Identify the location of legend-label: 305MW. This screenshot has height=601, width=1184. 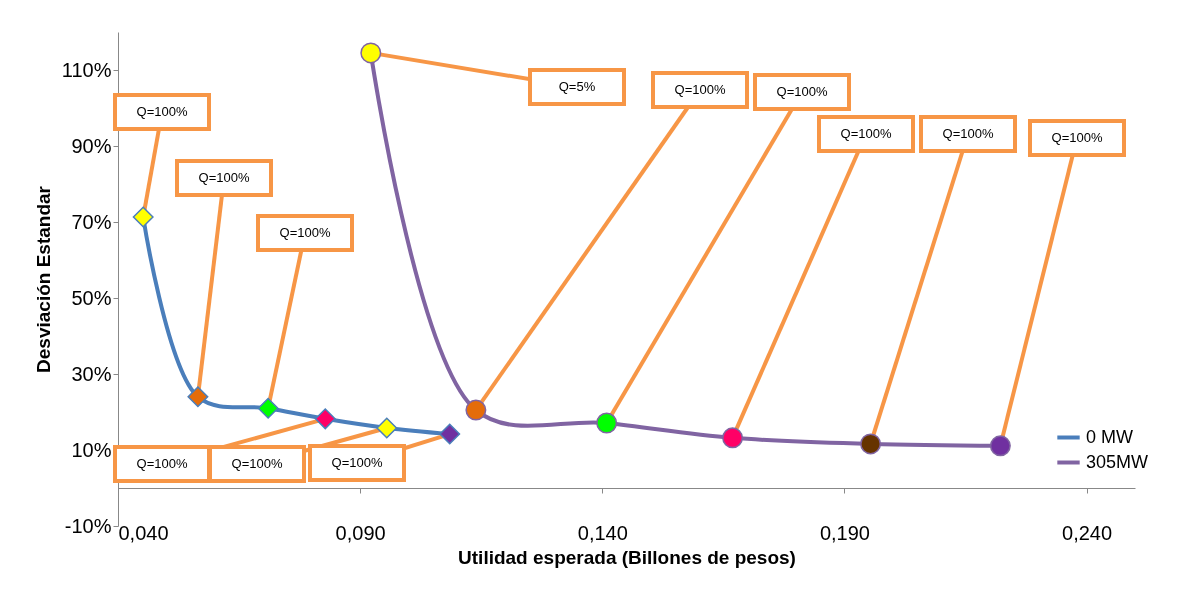
(1117, 461).